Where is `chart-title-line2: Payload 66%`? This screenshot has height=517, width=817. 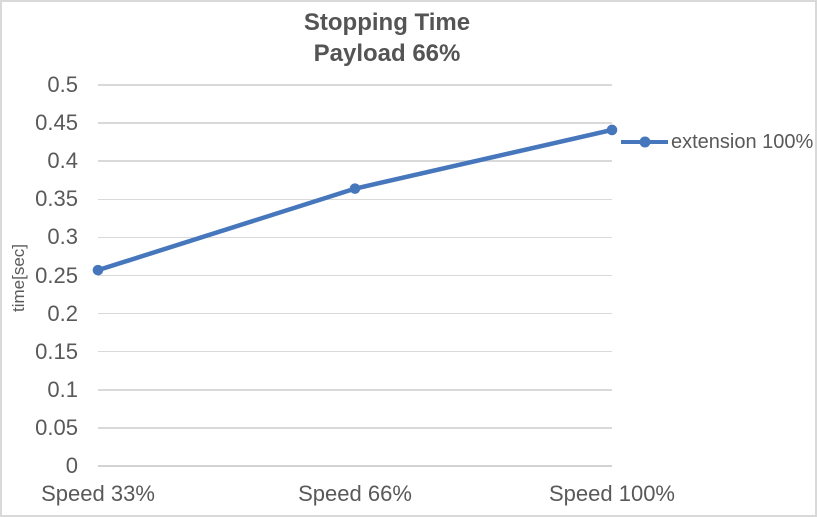
chart-title-line2: Payload 66% is located at coordinates (387, 53).